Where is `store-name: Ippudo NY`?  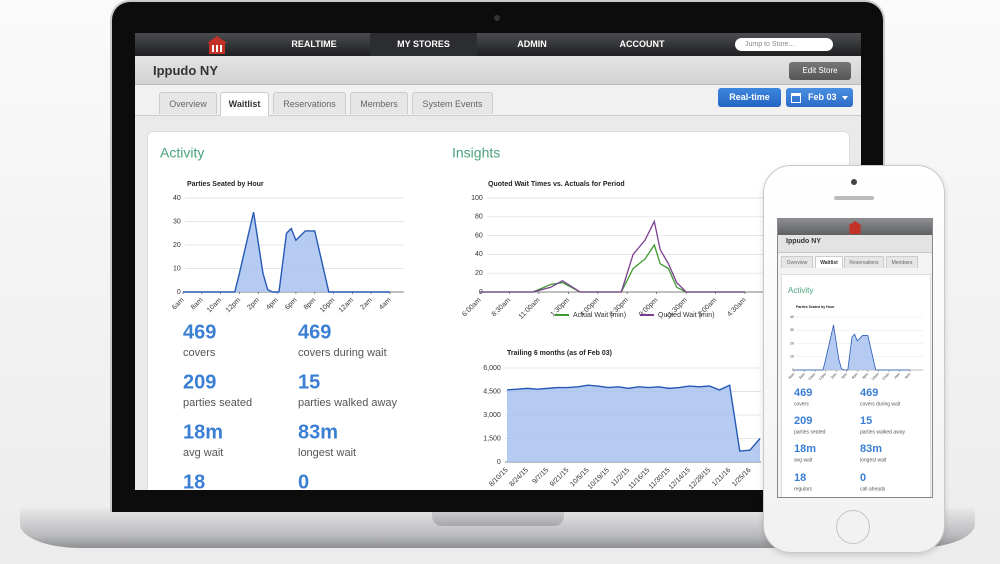
store-name: Ippudo NY is located at coordinates (803, 241).